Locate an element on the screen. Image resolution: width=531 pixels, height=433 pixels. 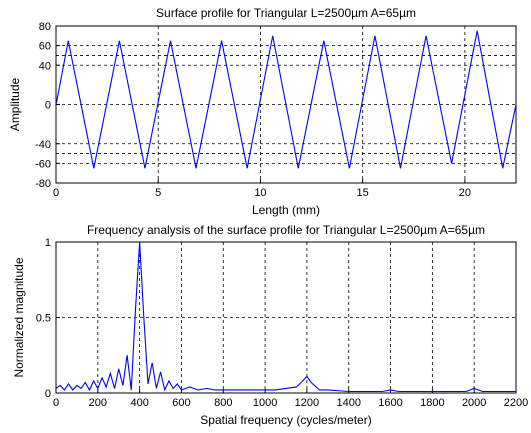
frequency-x-tick-label: 1400 is located at coordinates (348, 403).